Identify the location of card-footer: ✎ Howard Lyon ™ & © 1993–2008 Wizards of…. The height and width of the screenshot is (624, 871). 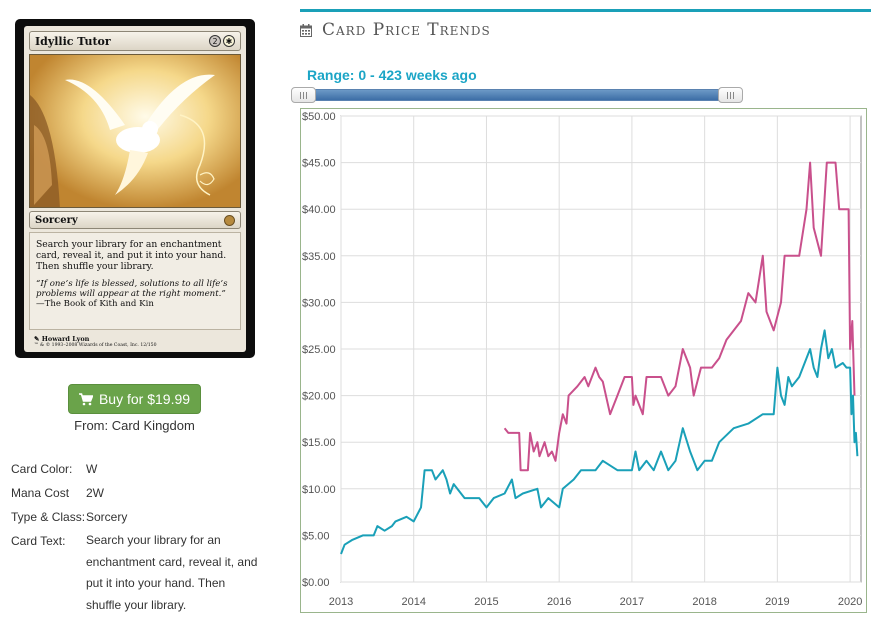
(95, 341).